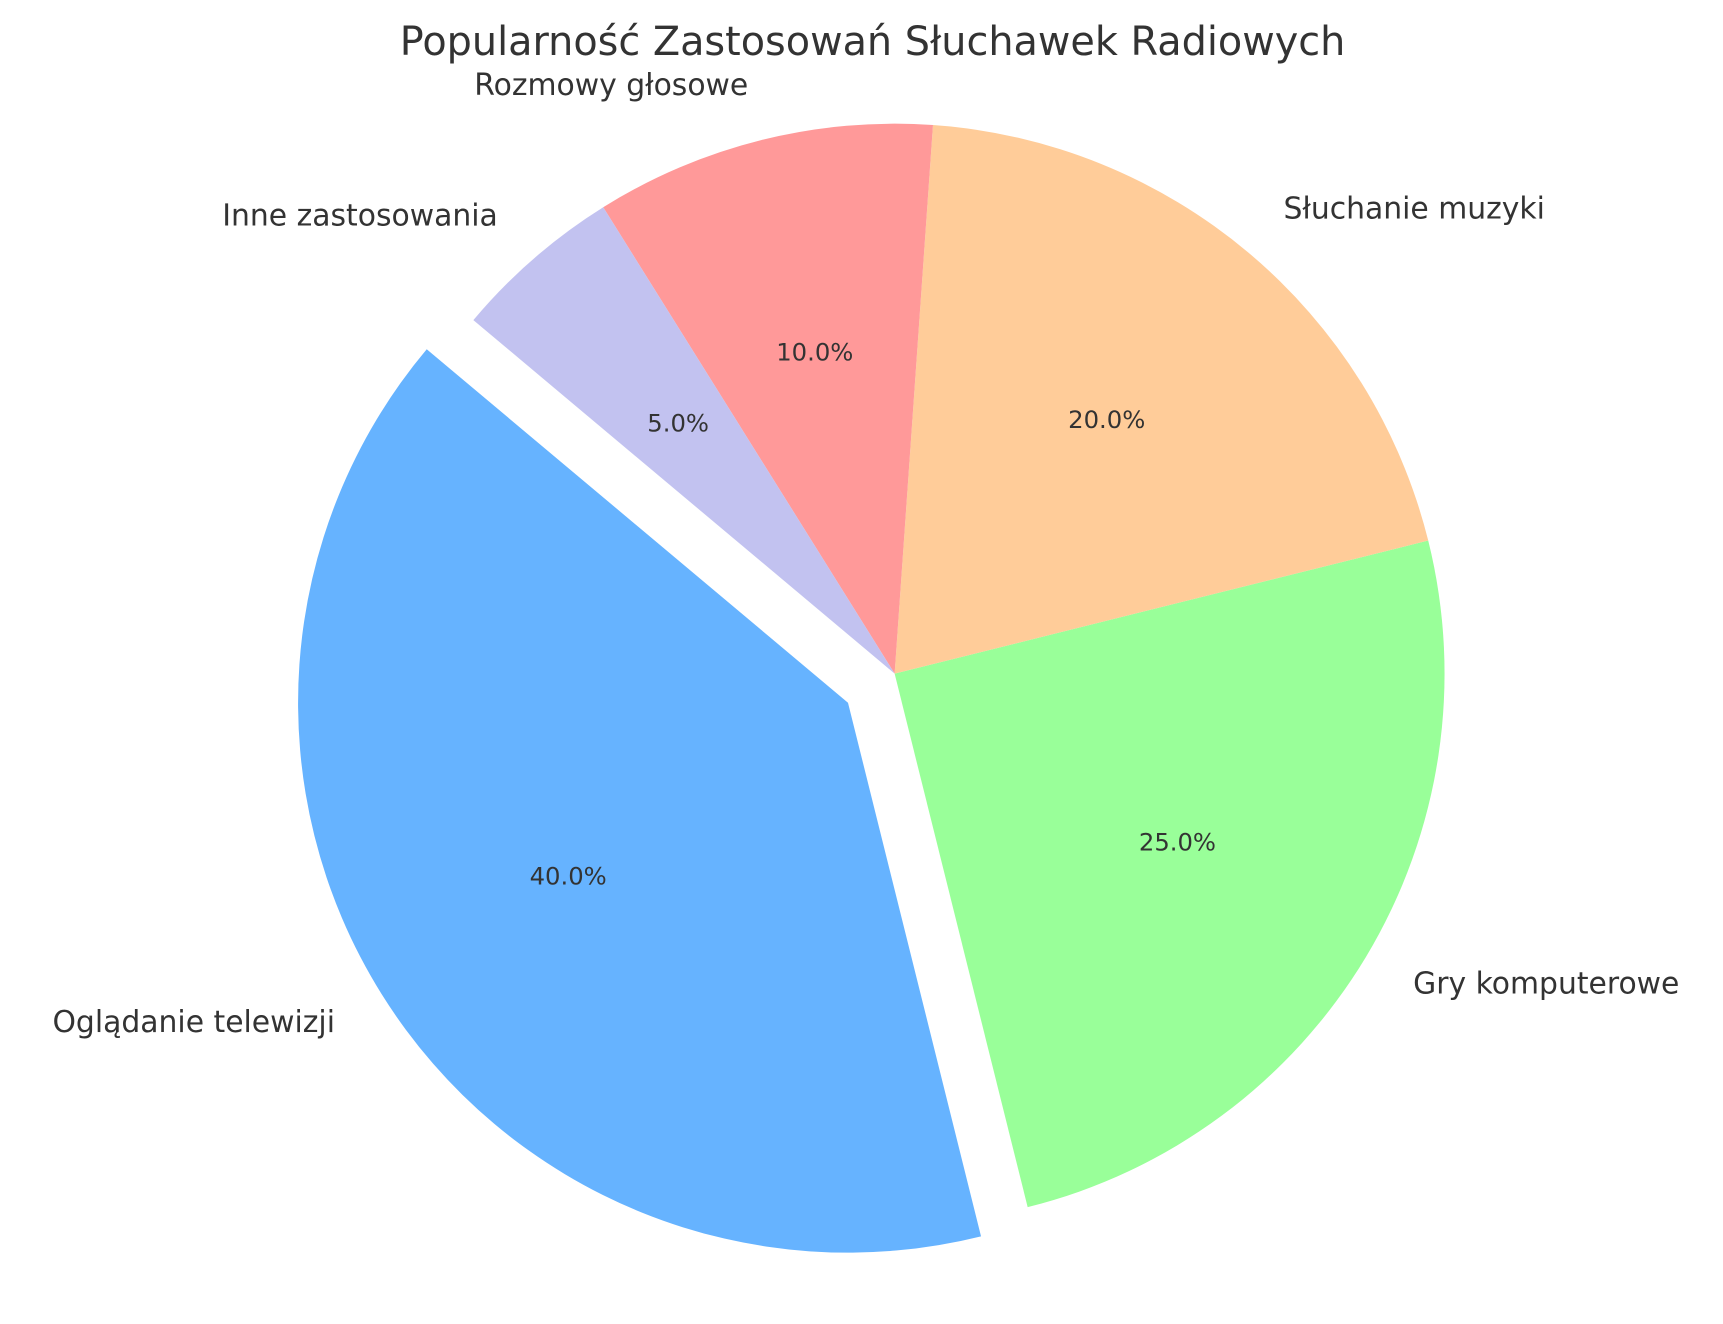 This screenshot has height=1324, width=1723. What do you see at coordinates (611, 85) in the screenshot?
I see `slice-label: Rozmowy głosowe` at bounding box center [611, 85].